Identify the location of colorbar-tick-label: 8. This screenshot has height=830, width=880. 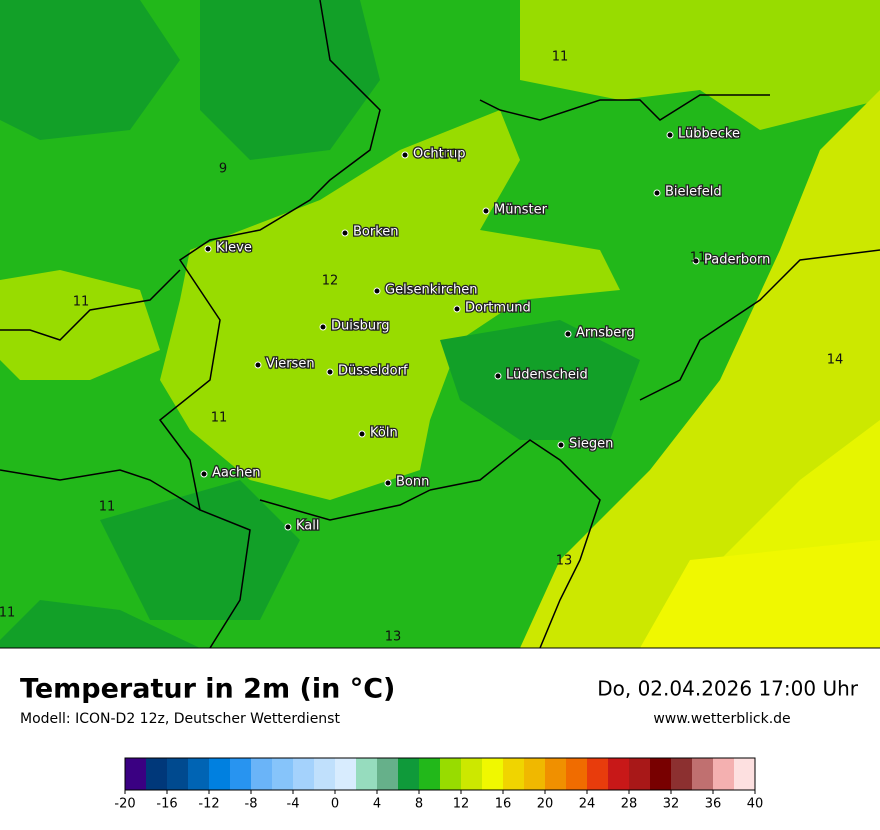
(419, 804).